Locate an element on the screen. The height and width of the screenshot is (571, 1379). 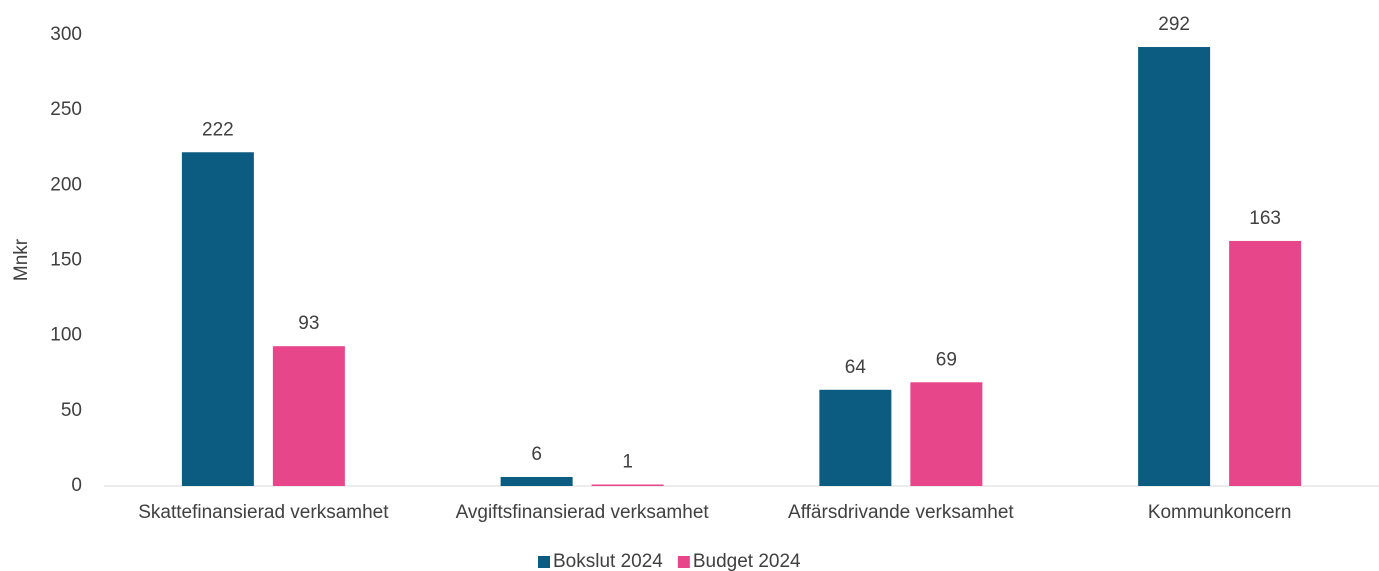
data-label: 6 is located at coordinates (536, 454).